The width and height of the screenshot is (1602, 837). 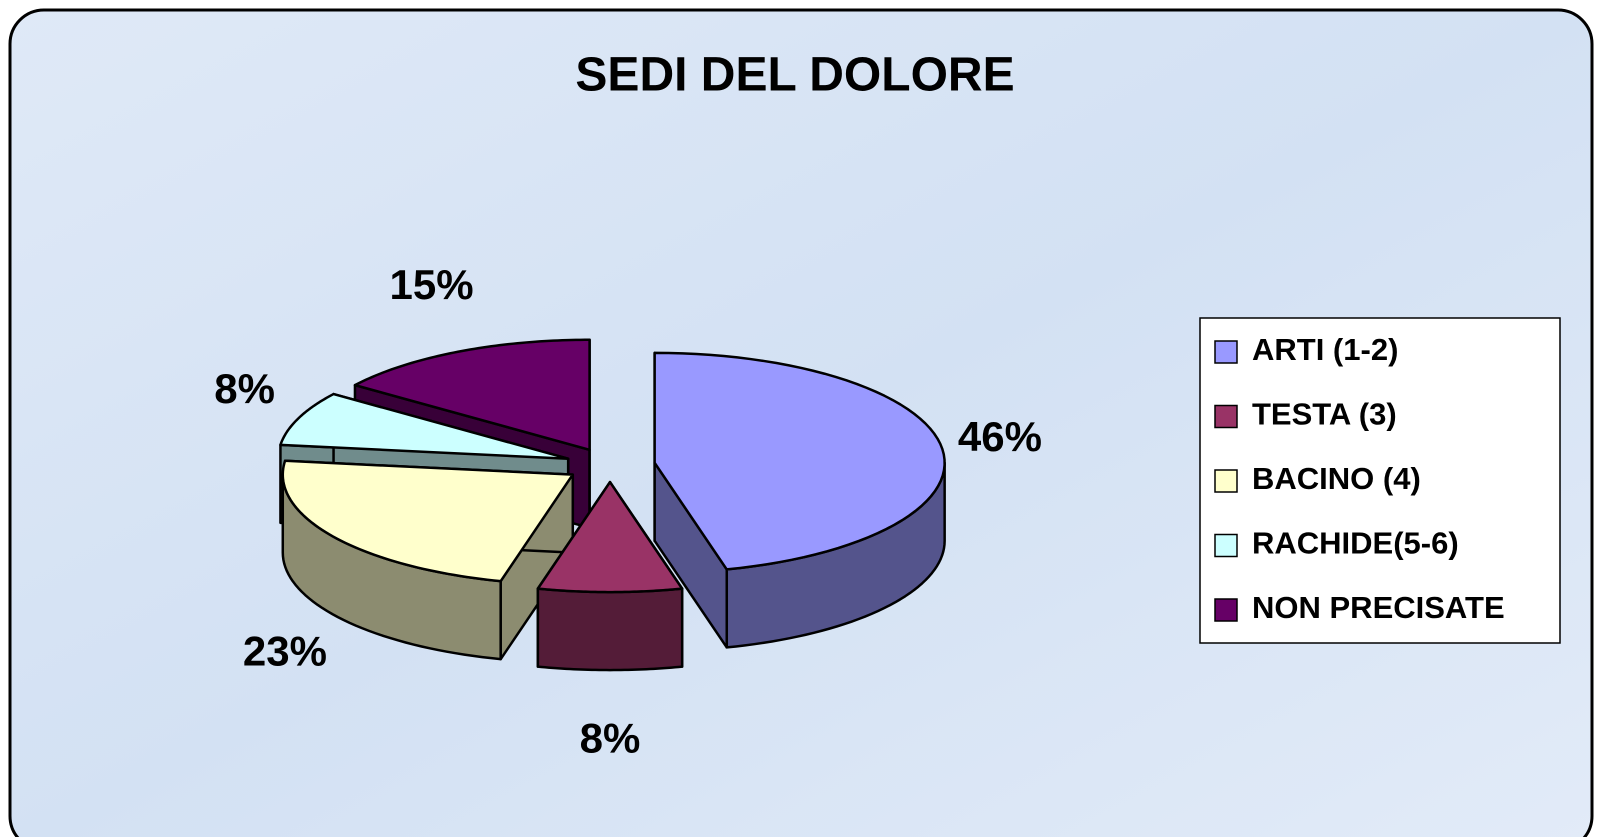 I want to click on legend-label: BACINO (4), so click(x=1336, y=478).